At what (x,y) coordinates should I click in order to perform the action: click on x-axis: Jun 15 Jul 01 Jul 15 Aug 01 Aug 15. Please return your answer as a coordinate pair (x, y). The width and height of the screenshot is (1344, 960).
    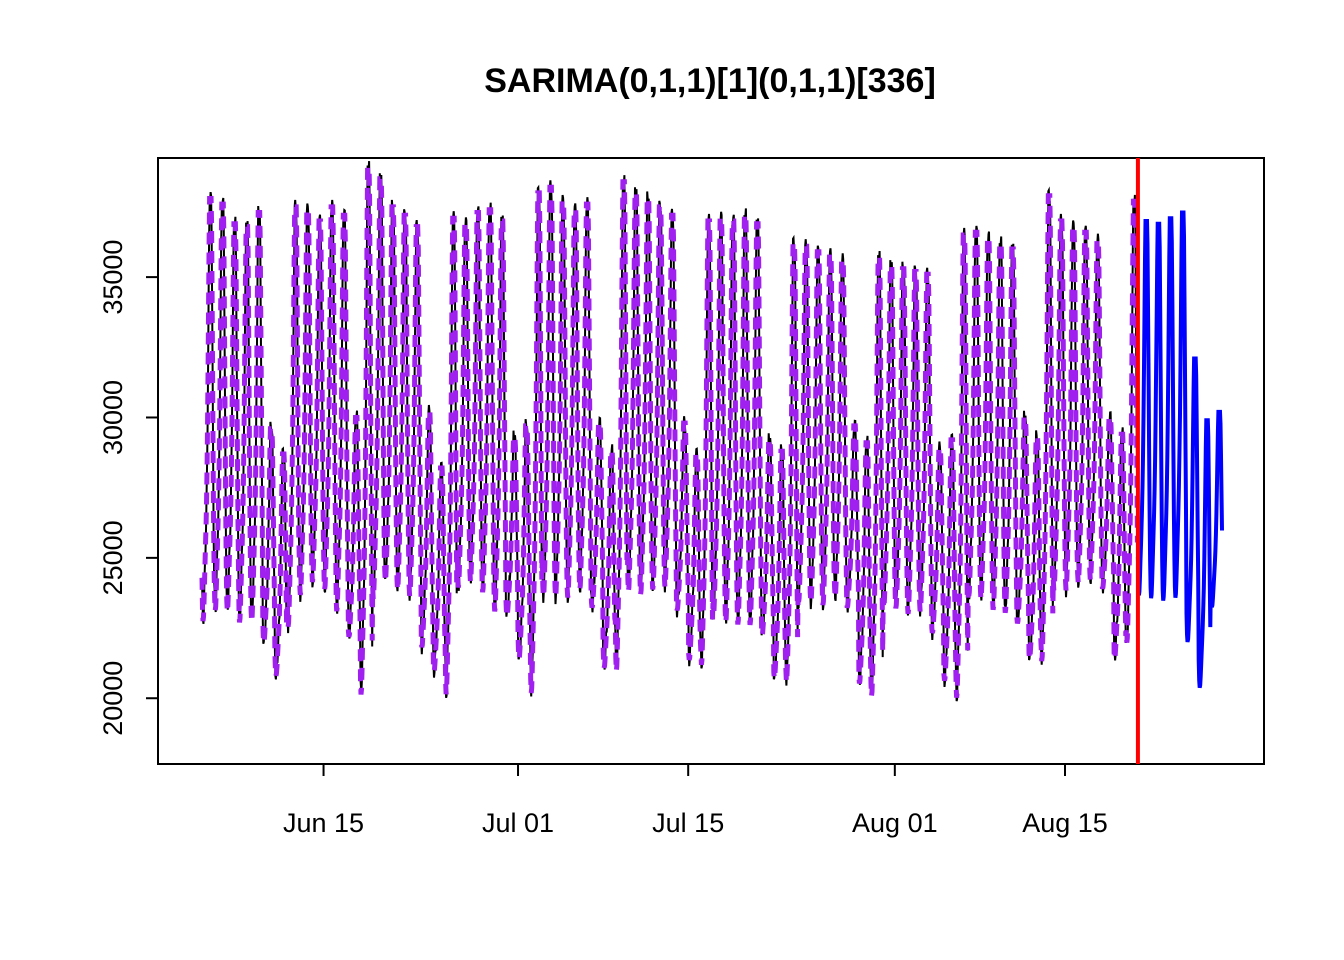
    Looking at the image, I should click on (695, 801).